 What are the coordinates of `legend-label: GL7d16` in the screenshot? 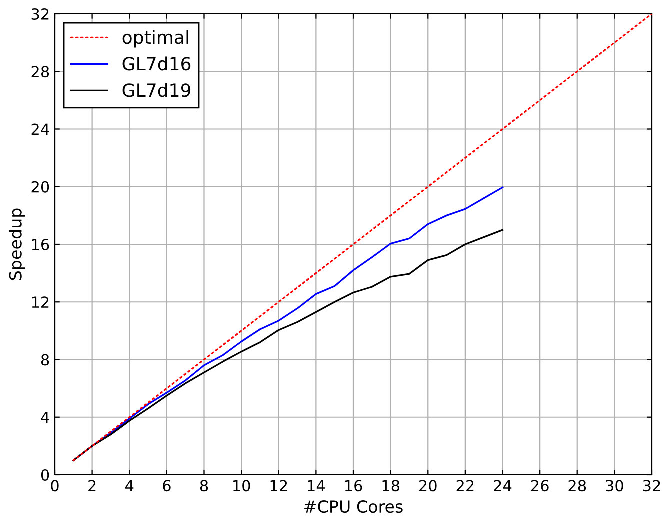 It's located at (156, 63).